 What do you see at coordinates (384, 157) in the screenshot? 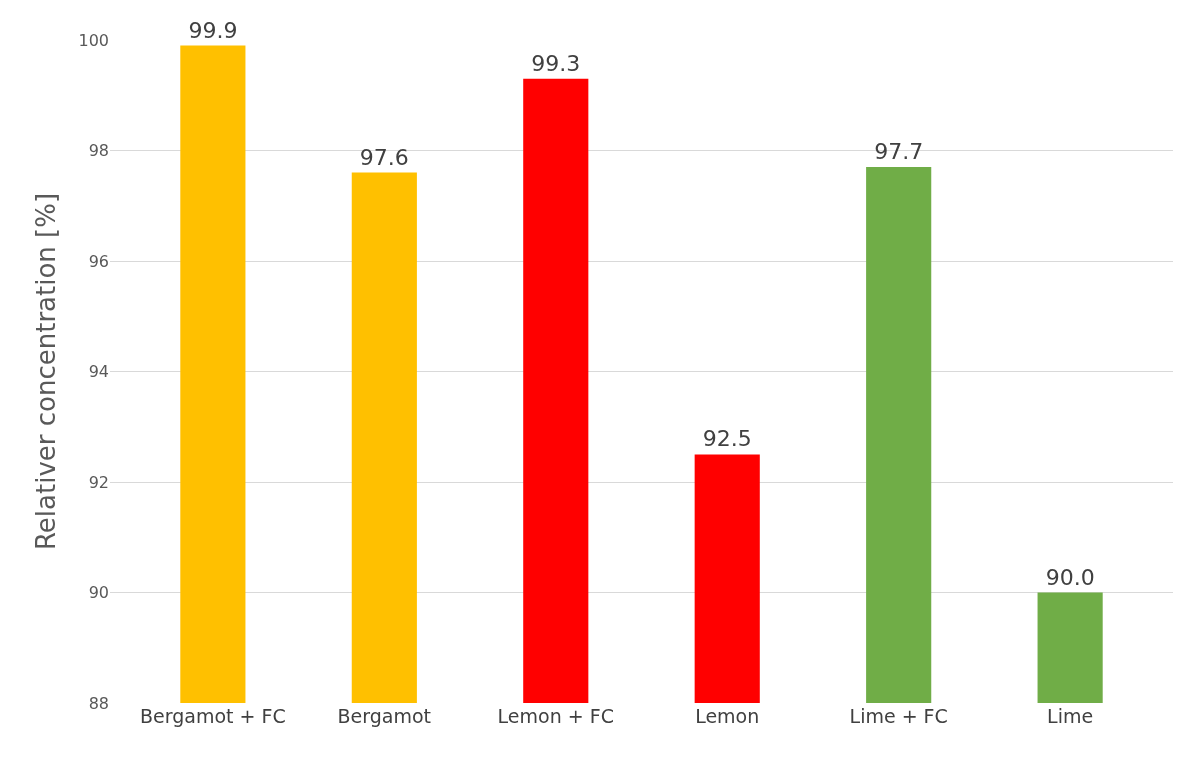
I see `data-label: 97.6` at bounding box center [384, 157].